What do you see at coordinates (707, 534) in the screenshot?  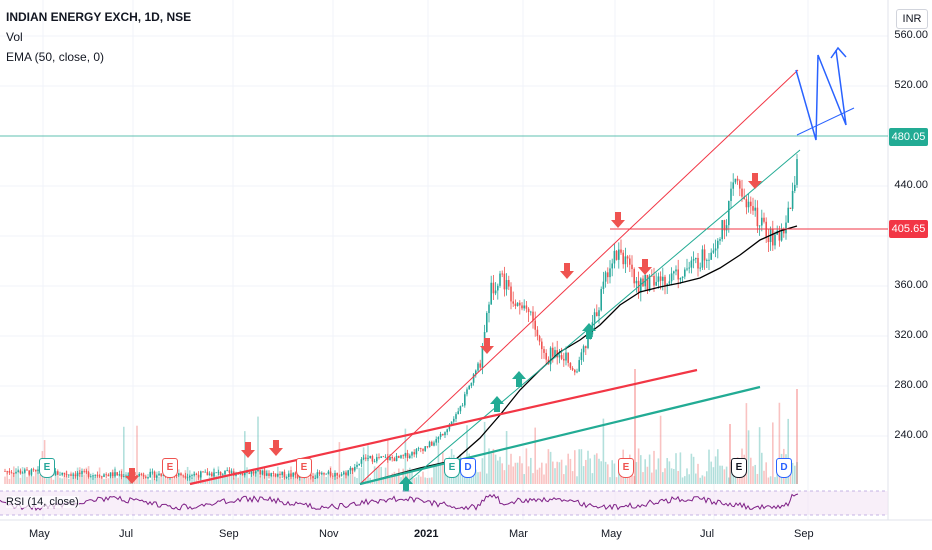 I see `time-tick-label: Jul` at bounding box center [707, 534].